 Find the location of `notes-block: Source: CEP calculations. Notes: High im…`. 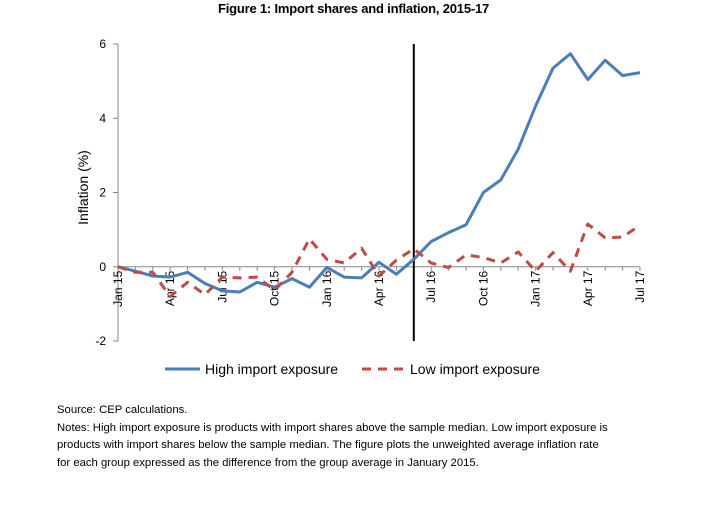

notes-block: Source: CEP calculations. Notes: High im… is located at coordinates (367, 437).